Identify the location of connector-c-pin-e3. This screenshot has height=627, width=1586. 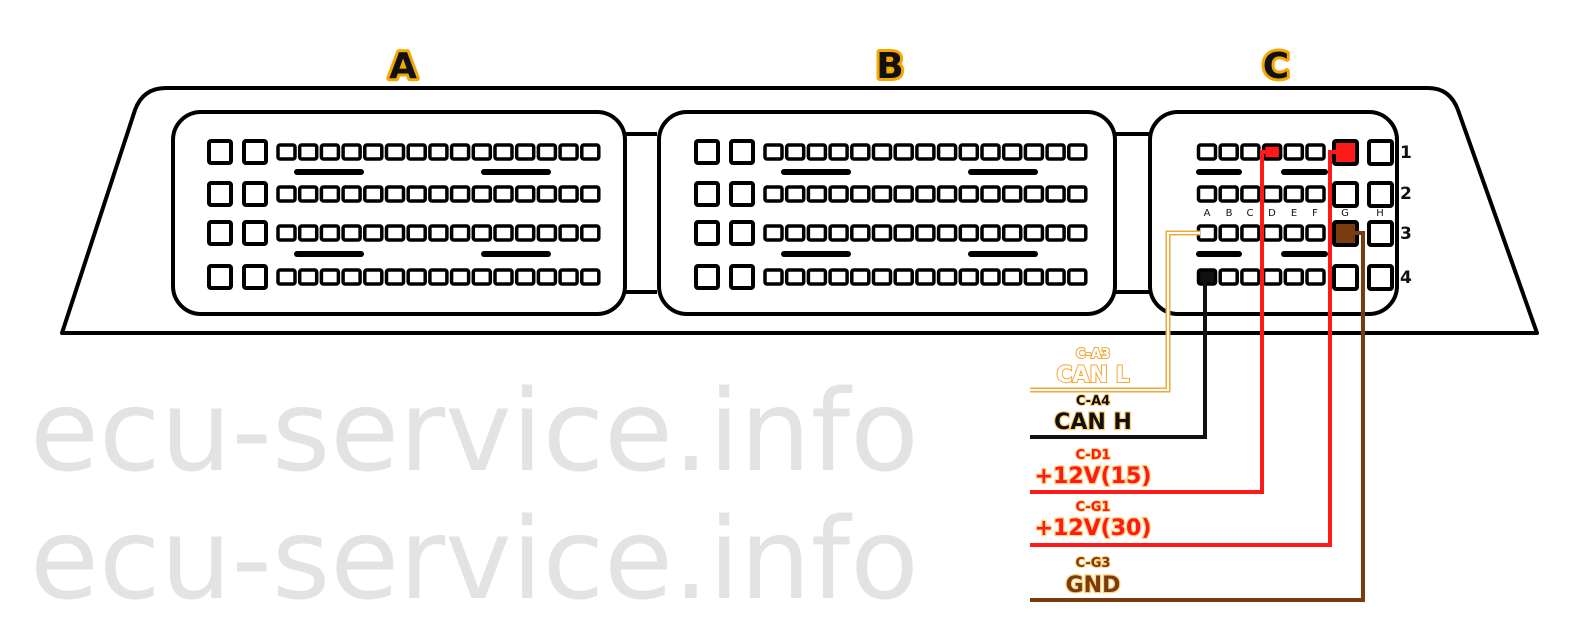
(1294, 233).